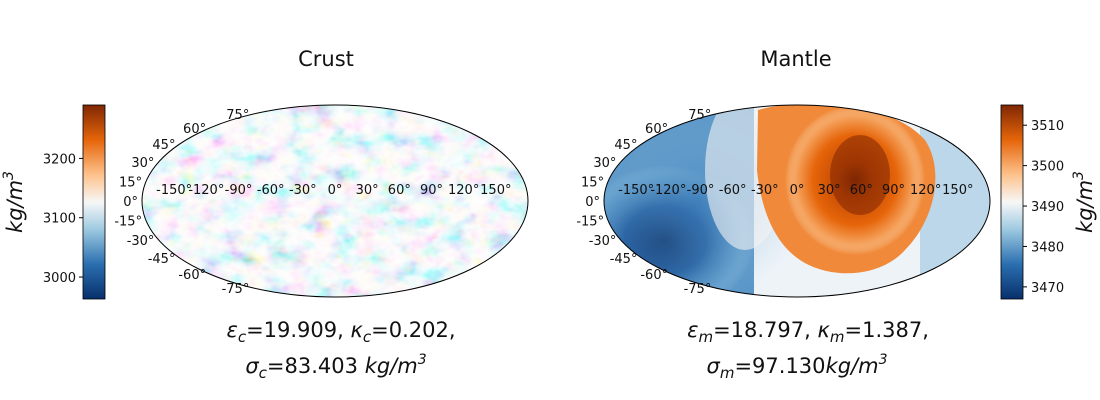  Describe the element at coordinates (1047, 288) in the screenshot. I see `colorbar-tick-label: 3470` at that location.